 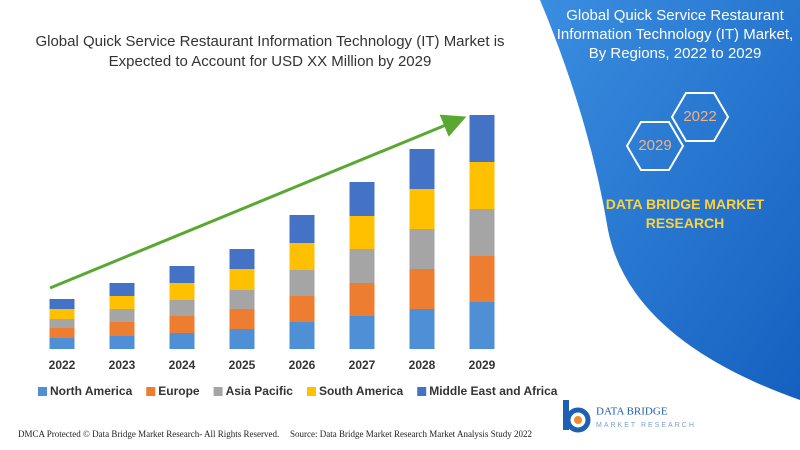 What do you see at coordinates (242, 365) in the screenshot?
I see `x-tick-label: 2025` at bounding box center [242, 365].